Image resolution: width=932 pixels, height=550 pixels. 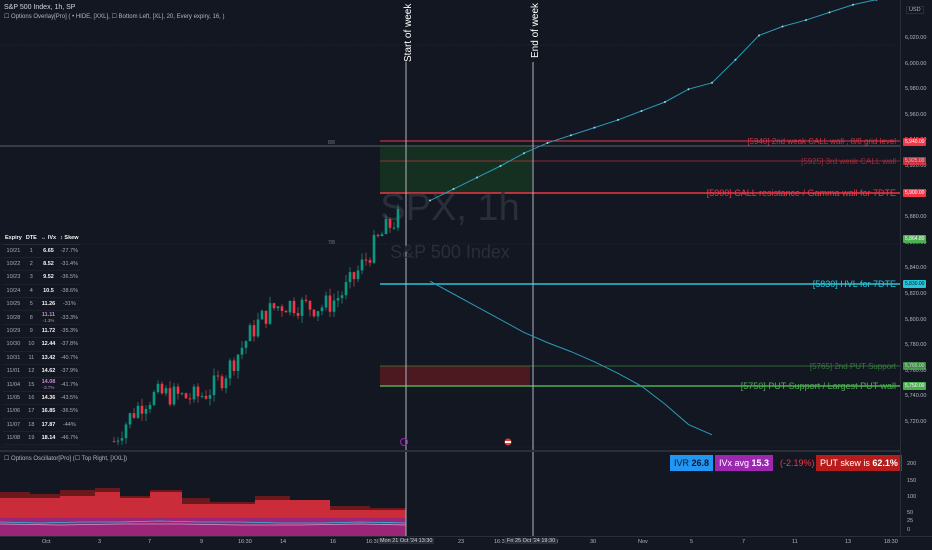 I want to click on oscillator-ivx-line, so click(x=203, y=524).